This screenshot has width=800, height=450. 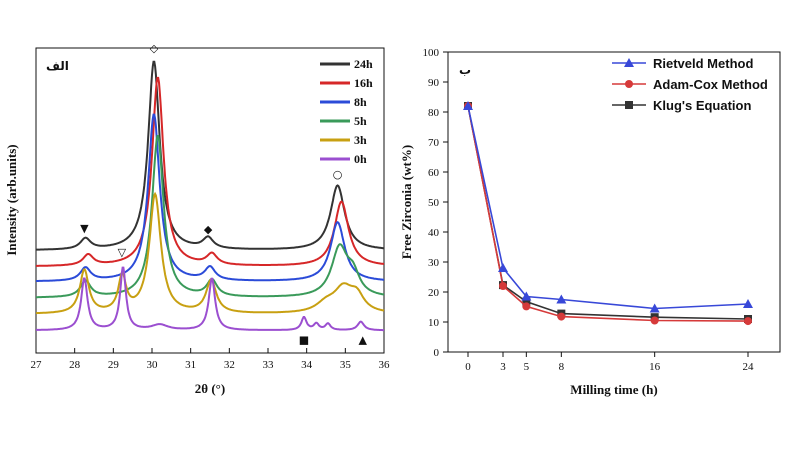 I want to click on zr-y-tick-label: 70, so click(x=434, y=143).